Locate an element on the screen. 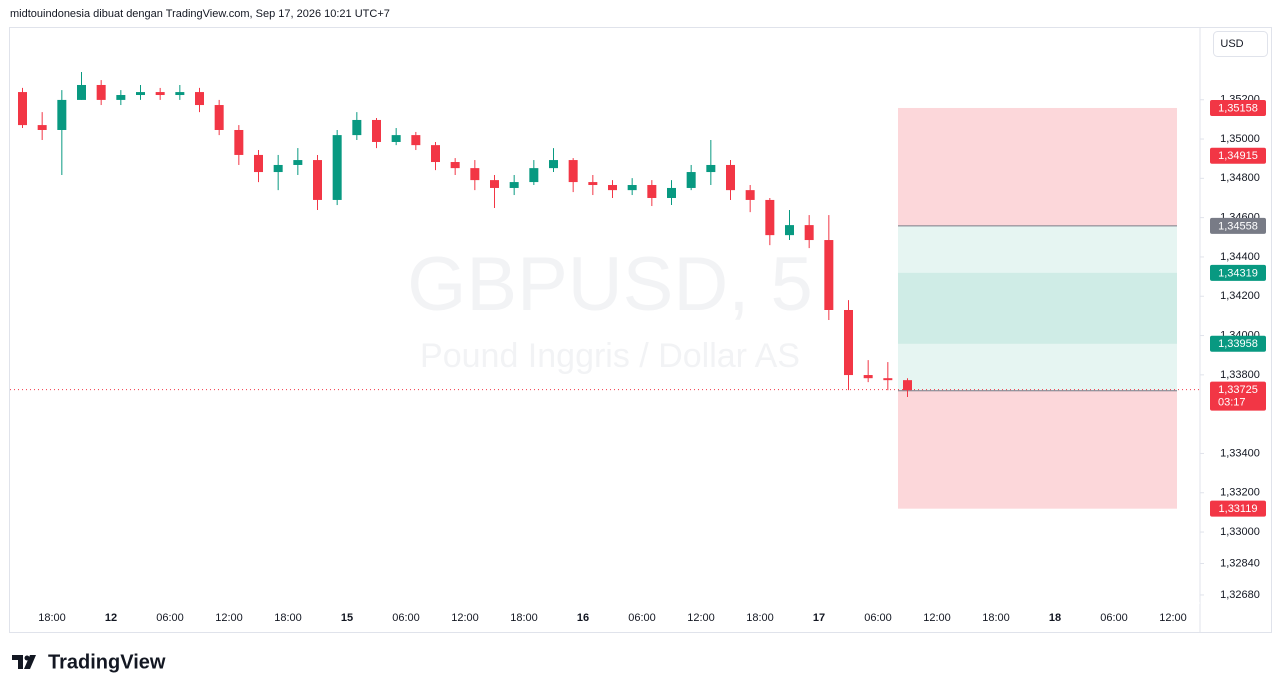  y-tick-label: 1,35000 is located at coordinates (1240, 139).